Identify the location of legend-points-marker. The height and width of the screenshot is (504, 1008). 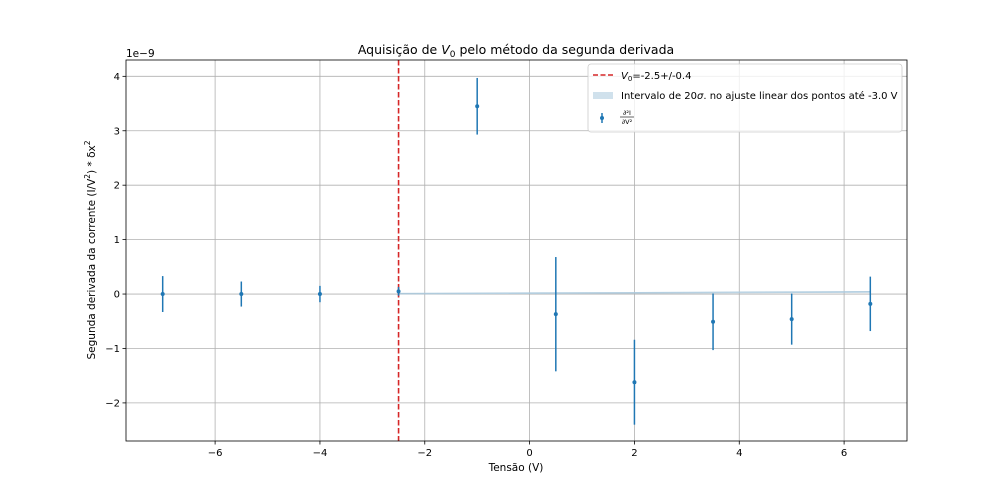
(602, 118).